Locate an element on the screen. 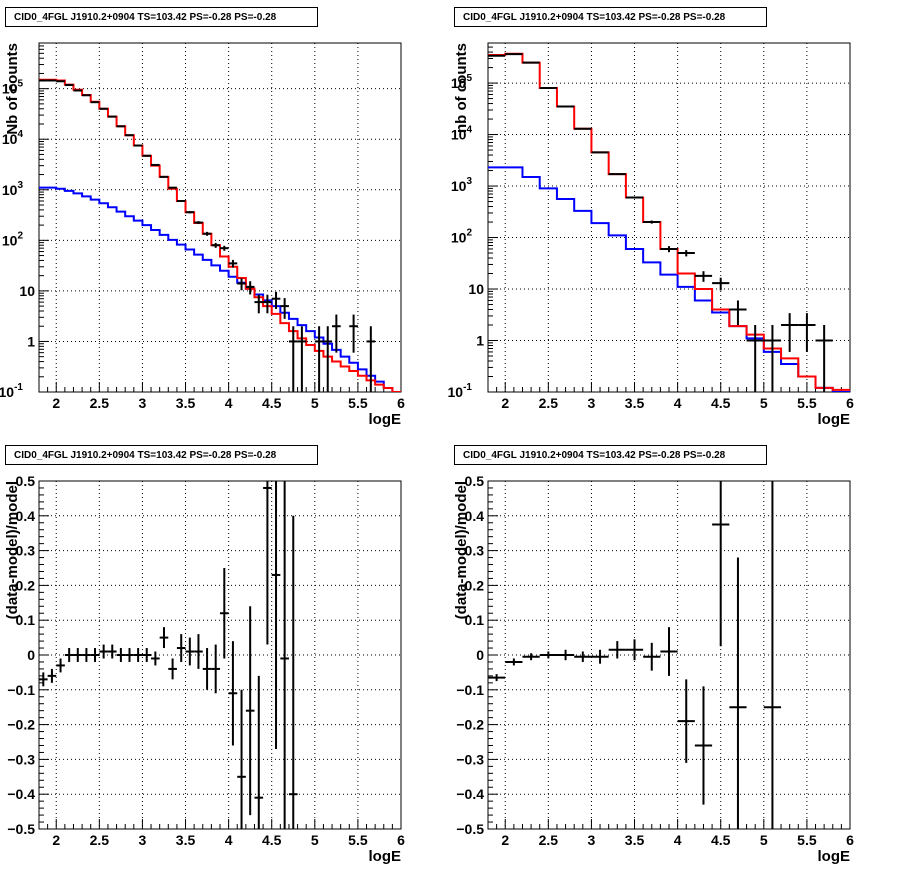 This screenshot has width=898, height=880. y-axis-label: Nb of counts is located at coordinates (12, 89).